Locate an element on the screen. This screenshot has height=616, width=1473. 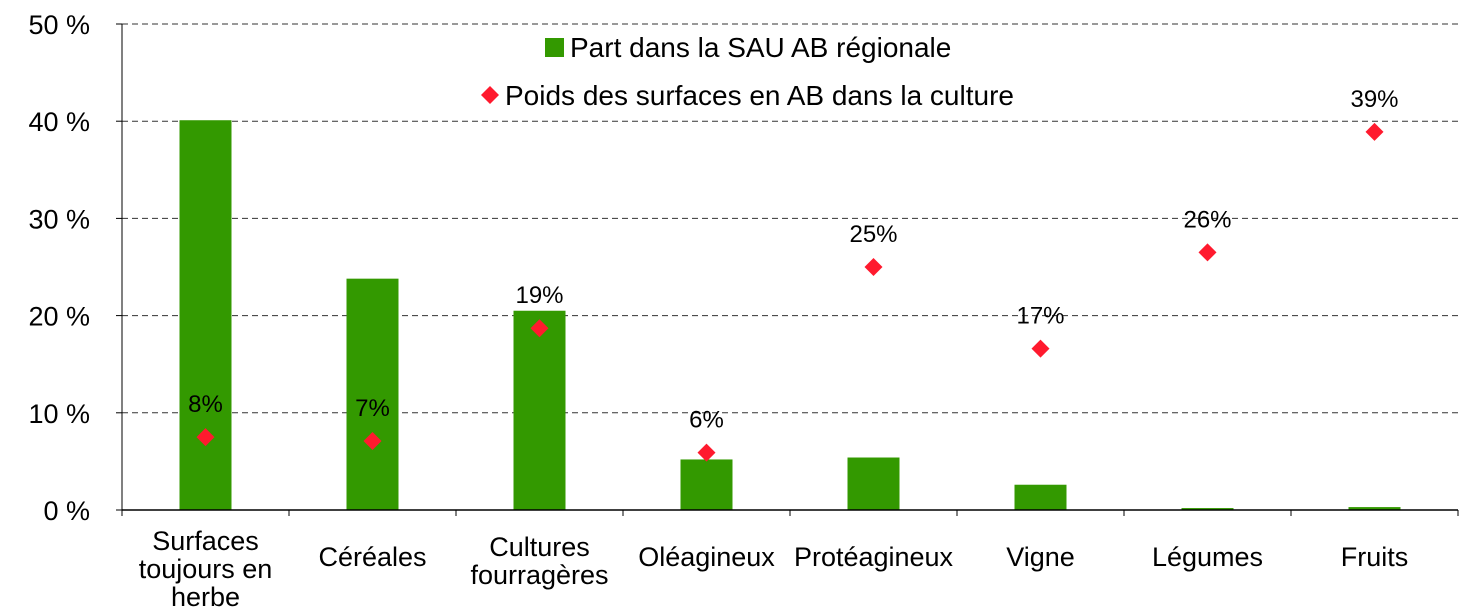
data-label: 8% is located at coordinates (205, 404).